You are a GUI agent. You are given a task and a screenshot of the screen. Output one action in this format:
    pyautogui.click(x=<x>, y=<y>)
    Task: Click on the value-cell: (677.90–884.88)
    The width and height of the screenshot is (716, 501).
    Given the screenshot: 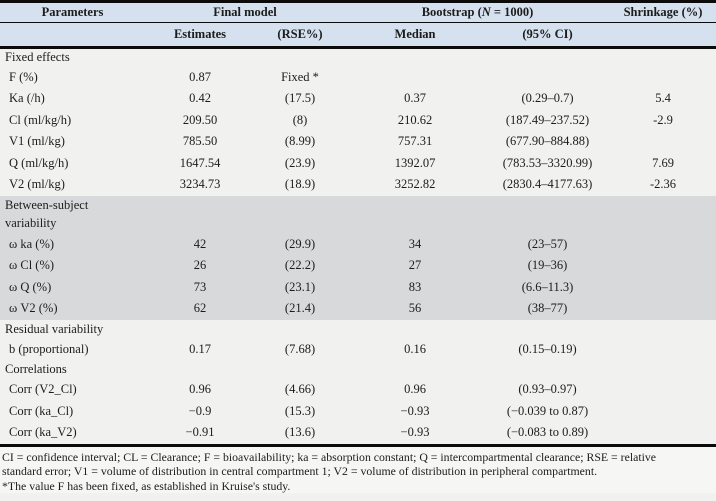 What is the action you would take?
    pyautogui.click(x=547, y=141)
    